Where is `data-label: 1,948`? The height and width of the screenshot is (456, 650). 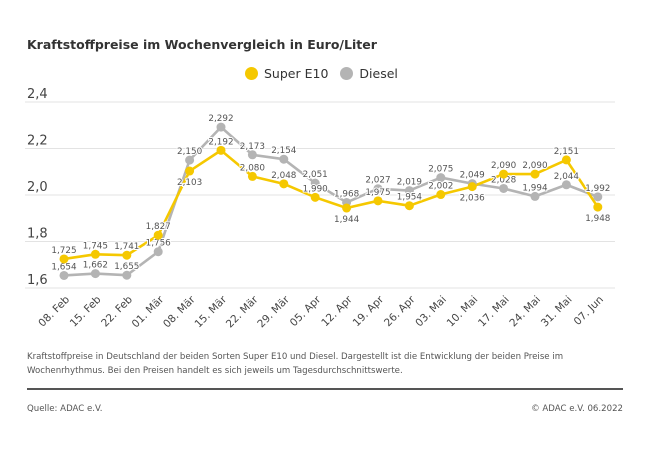
data-label: 1,948 is located at coordinates (597, 219).